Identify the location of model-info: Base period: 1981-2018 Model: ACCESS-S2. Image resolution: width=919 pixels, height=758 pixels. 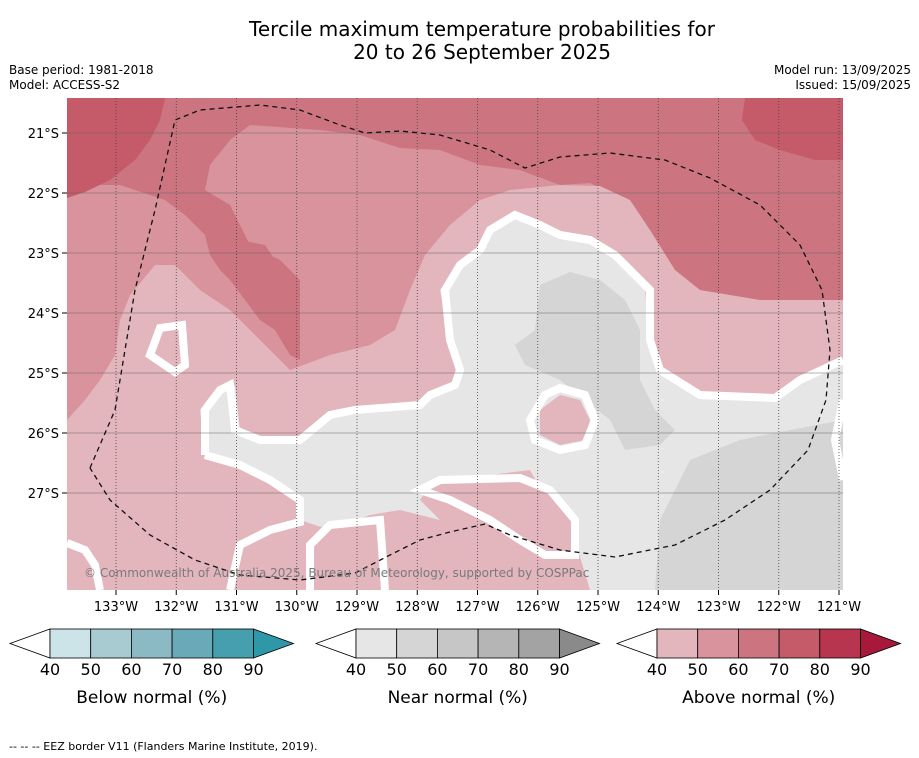
(81, 78).